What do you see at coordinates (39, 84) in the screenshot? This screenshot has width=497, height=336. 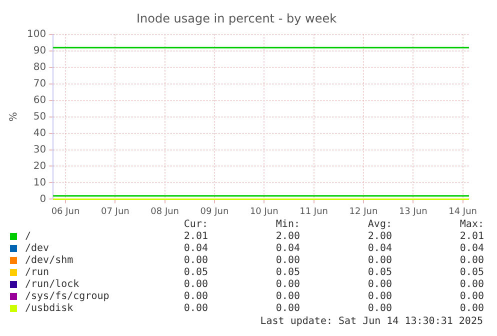 I see `y-tick-label: 70` at bounding box center [39, 84].